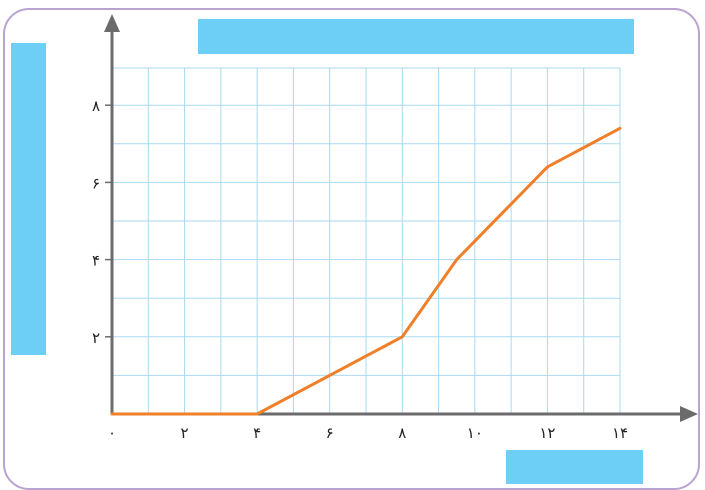 The image size is (705, 490). I want to click on x-tick-label: ۶, so click(330, 433).